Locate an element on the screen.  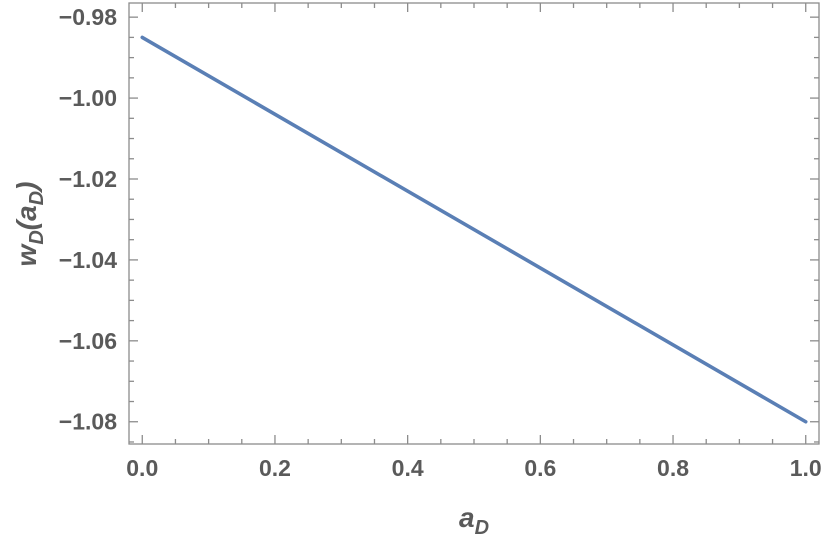
x-tick-label: 0.4 is located at coordinates (408, 468).